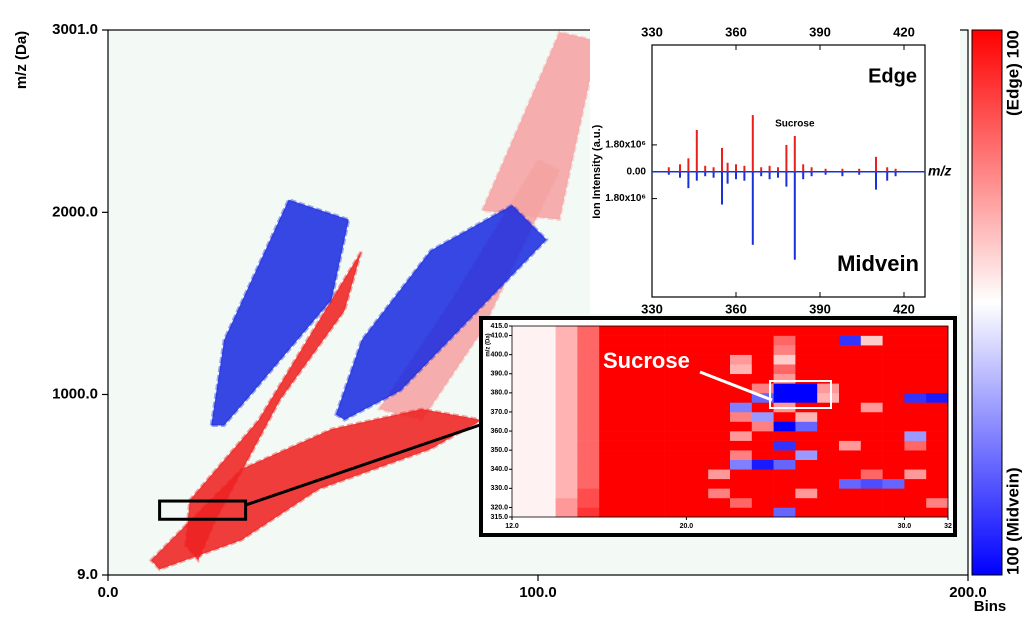 The image size is (1026, 619). Describe the element at coordinates (499, 431) in the screenshot. I see `y-tick-label: 360.0` at that location.